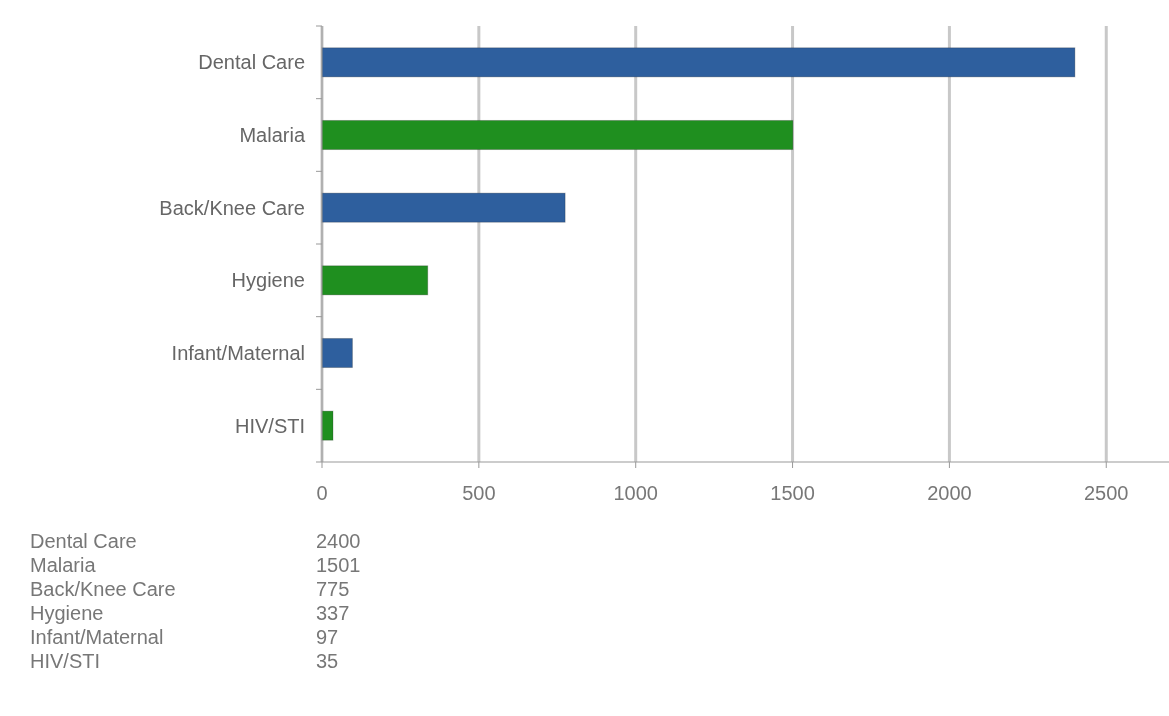  Describe the element at coordinates (333, 613) in the screenshot. I see `text: 337` at that location.